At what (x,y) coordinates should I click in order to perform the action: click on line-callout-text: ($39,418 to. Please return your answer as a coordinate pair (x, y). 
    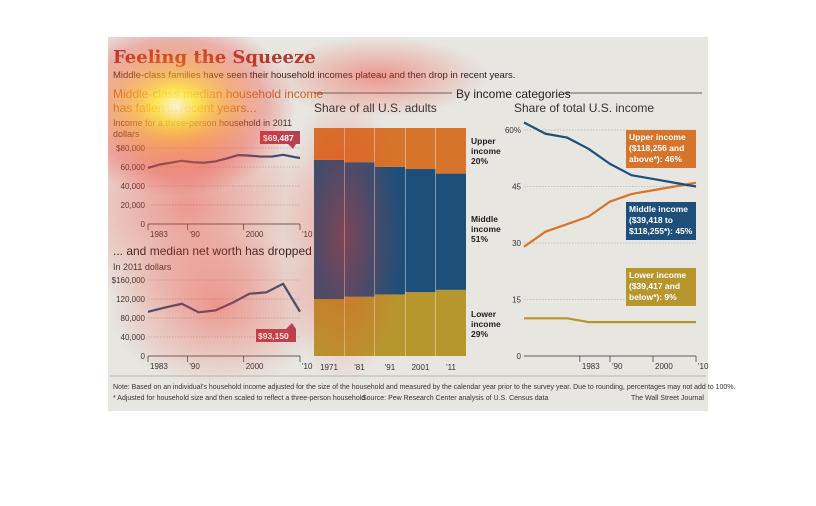
    Looking at the image, I should click on (651, 220).